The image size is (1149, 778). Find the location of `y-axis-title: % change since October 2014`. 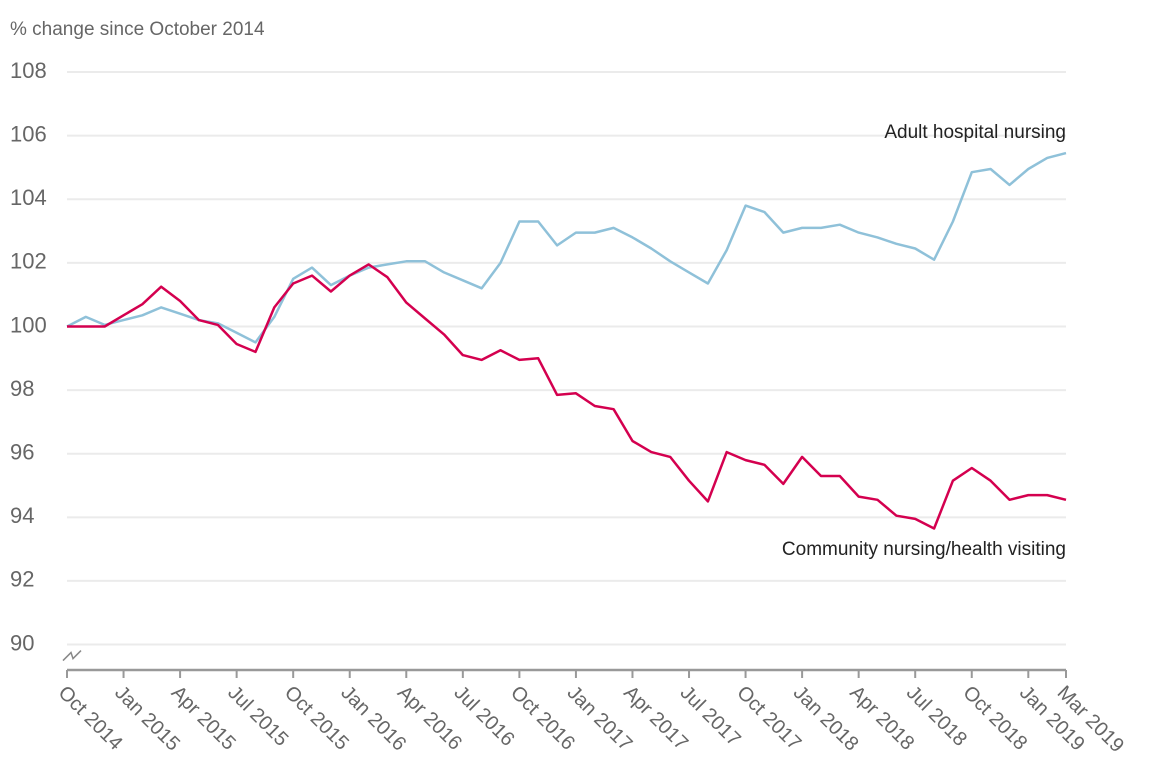

y-axis-title: % change since October 2014 is located at coordinates (137, 29).